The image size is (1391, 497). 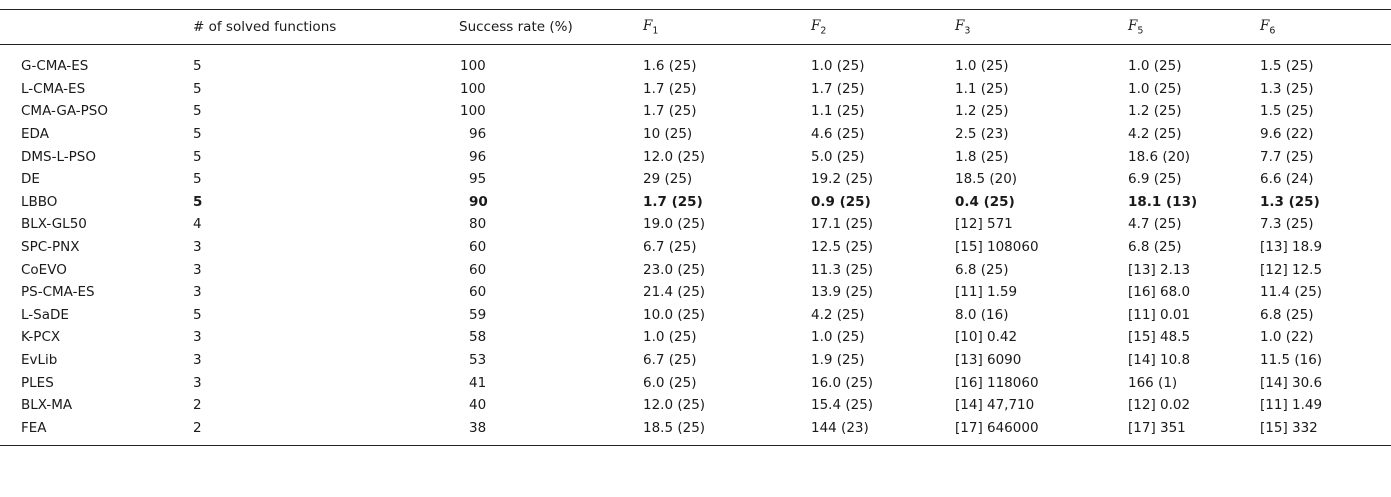 What do you see at coordinates (478, 405) in the screenshot?
I see `success-rate: 40` at bounding box center [478, 405].